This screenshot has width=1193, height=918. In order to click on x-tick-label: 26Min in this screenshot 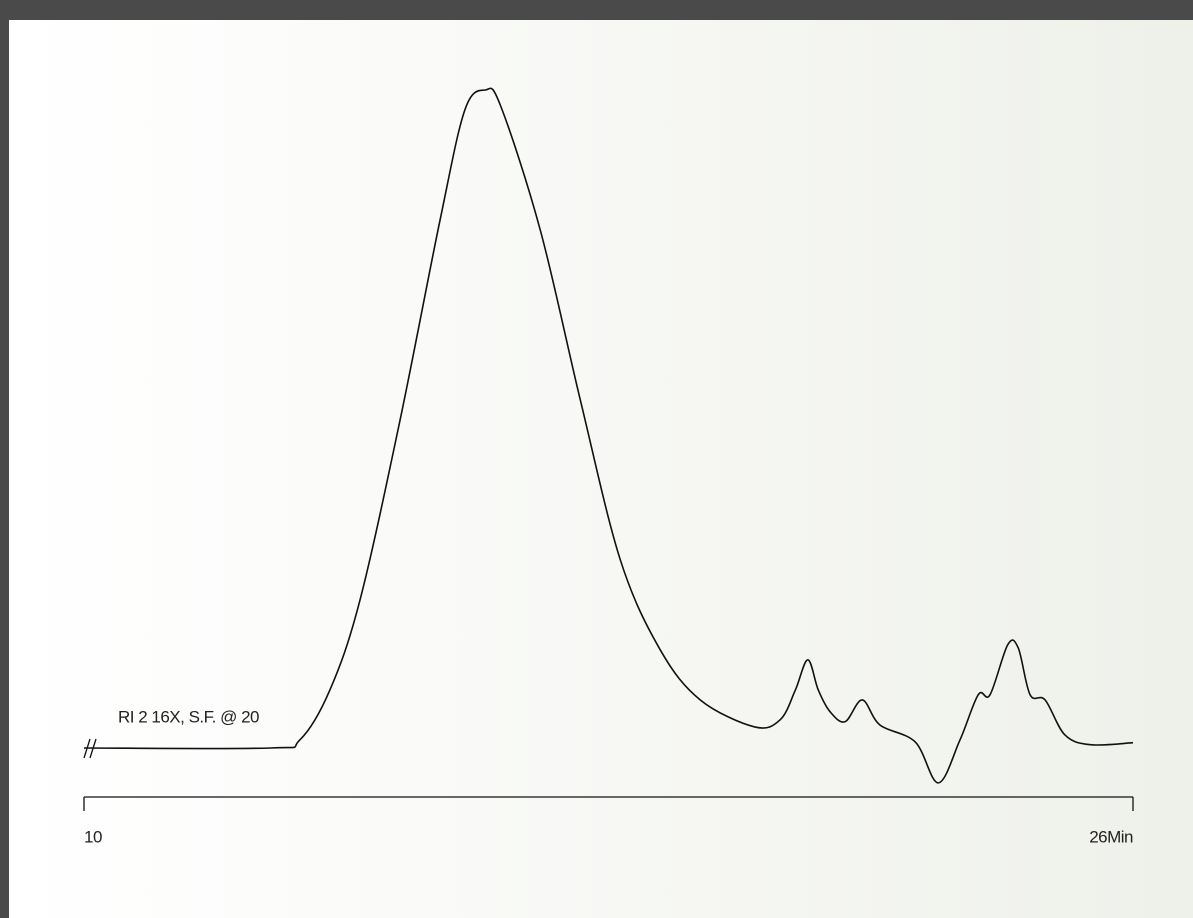, I will do `click(1111, 836)`.